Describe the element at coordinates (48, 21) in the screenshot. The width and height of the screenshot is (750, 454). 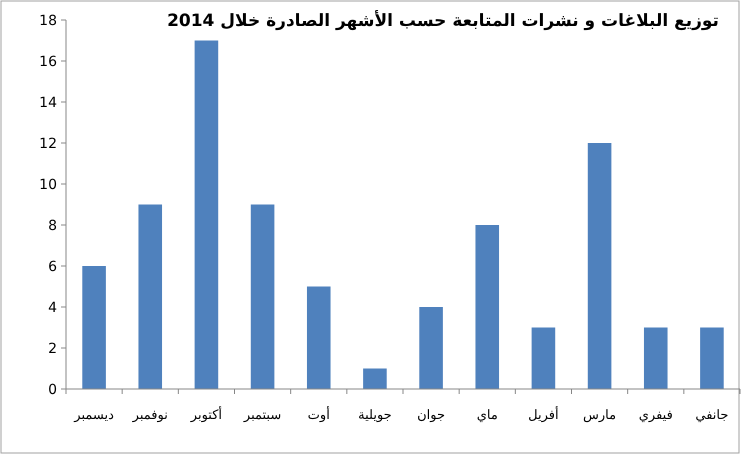
I see `y-tick-label: 18` at that location.